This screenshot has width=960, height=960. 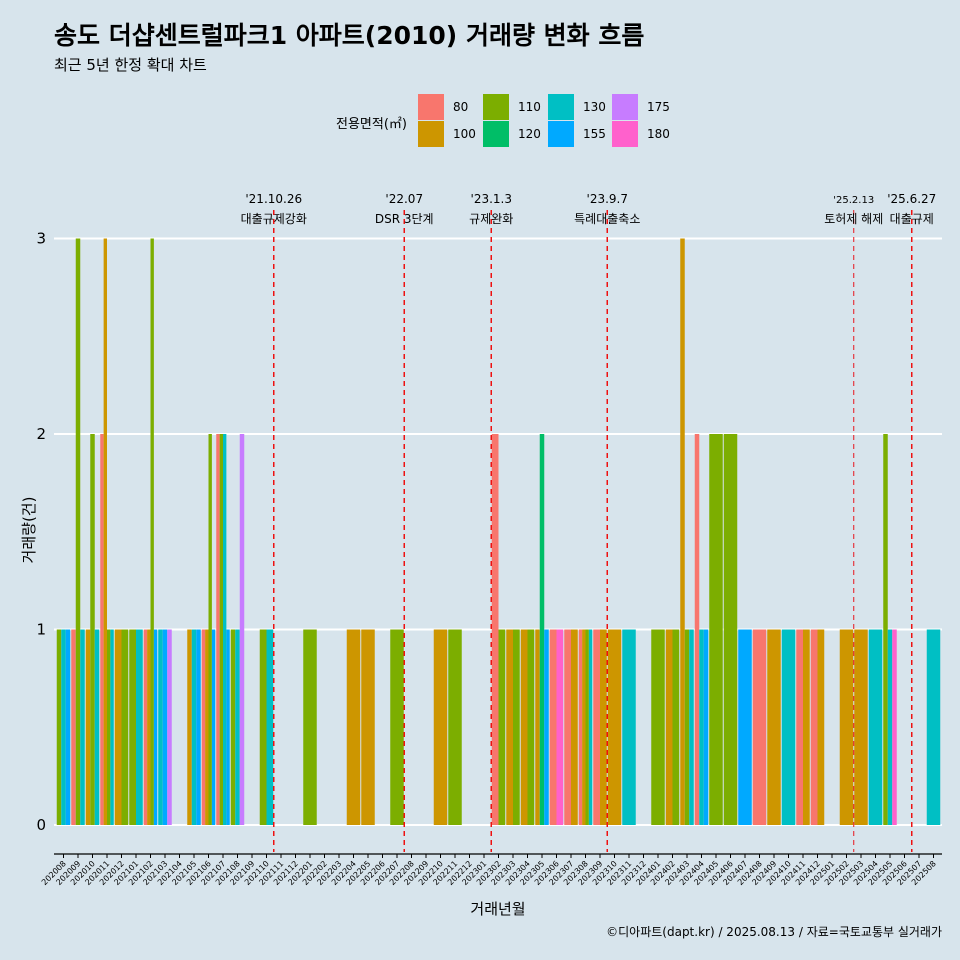 What do you see at coordinates (912, 219) in the screenshot?
I see `annotation-label-5: 대출규제` at bounding box center [912, 219].